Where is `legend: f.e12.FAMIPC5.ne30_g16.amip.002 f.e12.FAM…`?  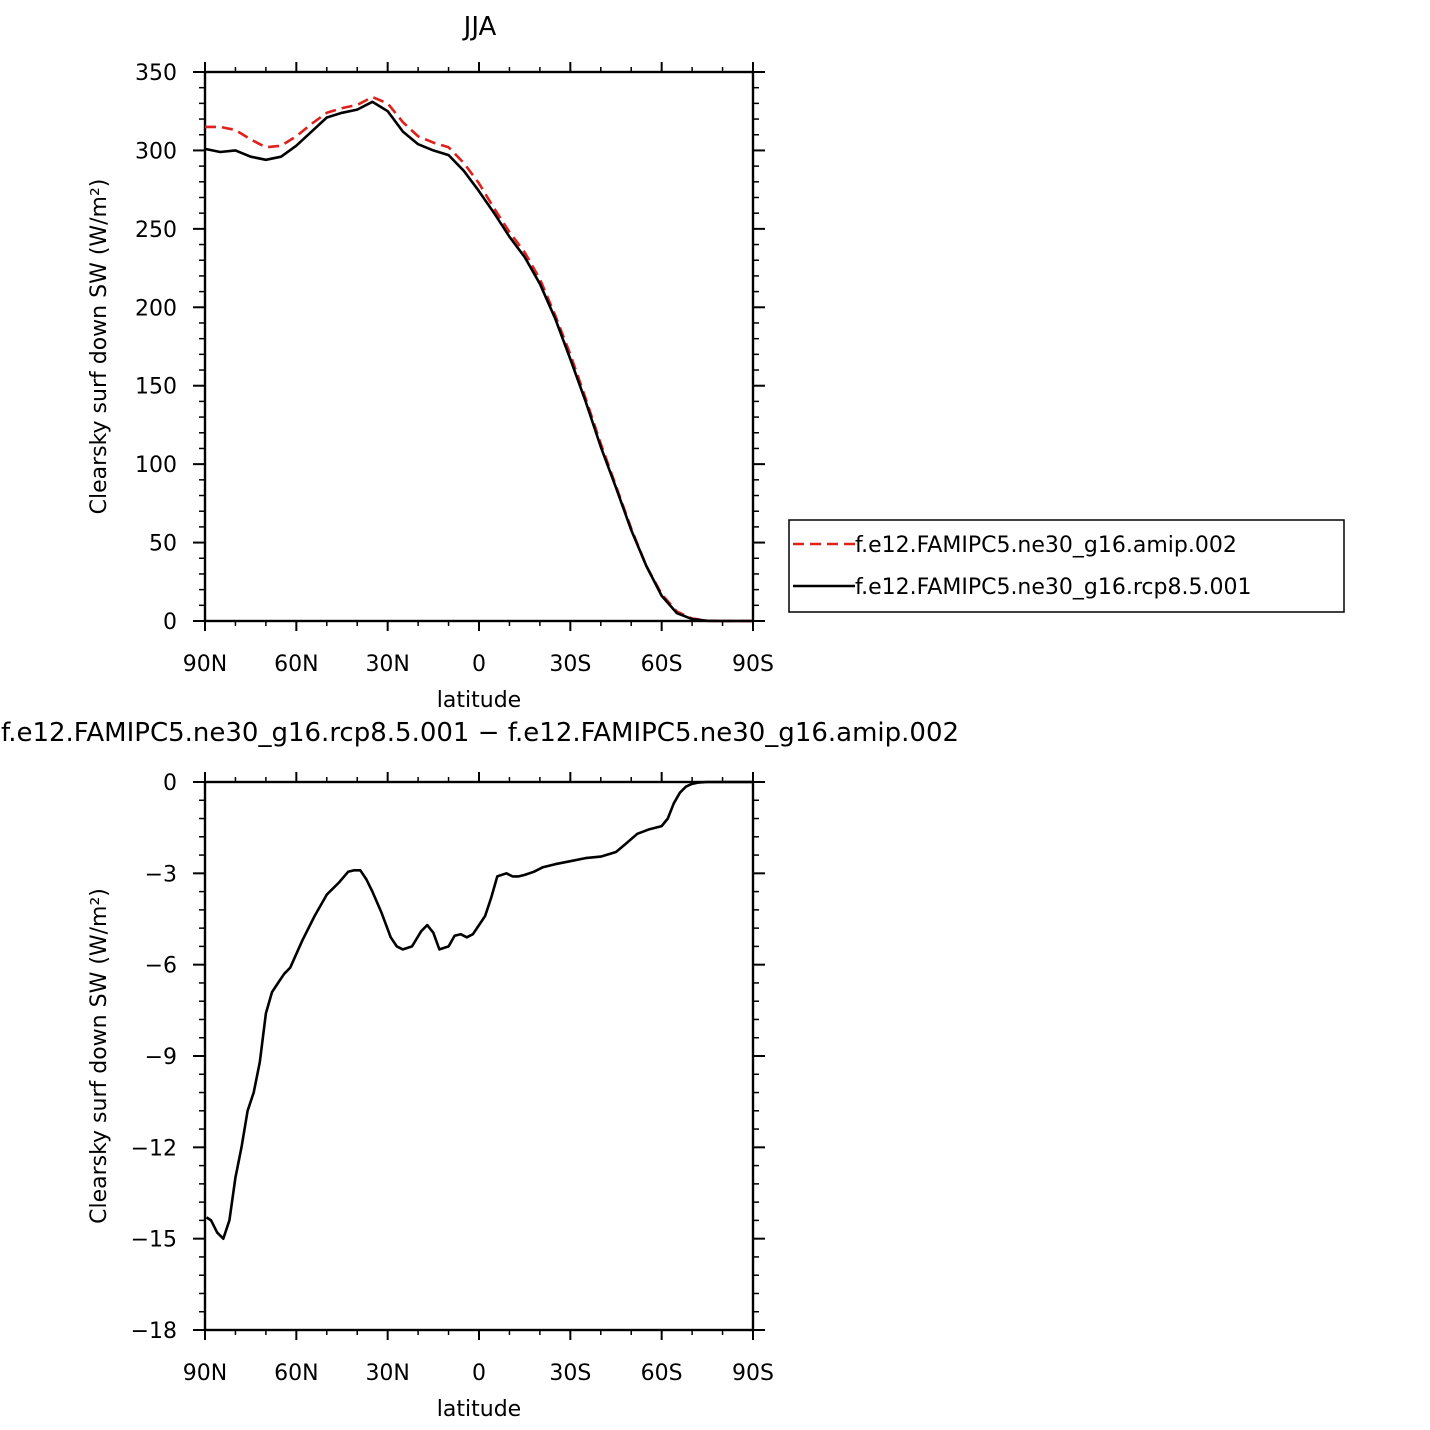 legend: f.e12.FAMIPC5.ne30_g16.amip.002 f.e12.FAM… is located at coordinates (1066, 566).